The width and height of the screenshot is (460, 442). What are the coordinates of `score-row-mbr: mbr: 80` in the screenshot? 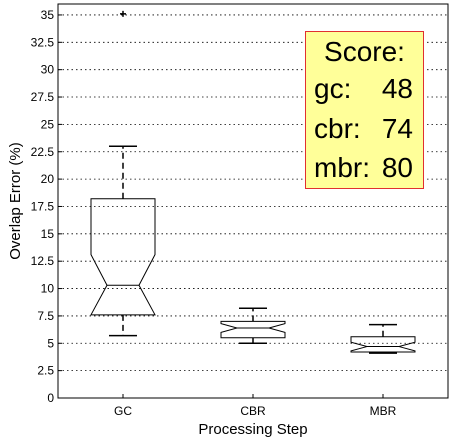 It's located at (365, 168).